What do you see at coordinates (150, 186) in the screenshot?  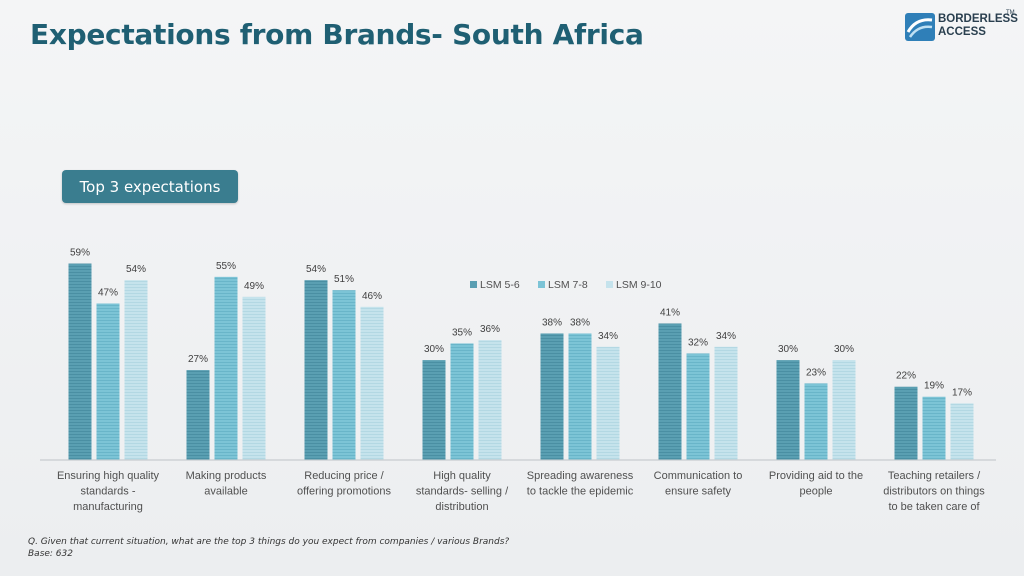 I see `top-3-expectations-badge: Top 3 expectations` at bounding box center [150, 186].